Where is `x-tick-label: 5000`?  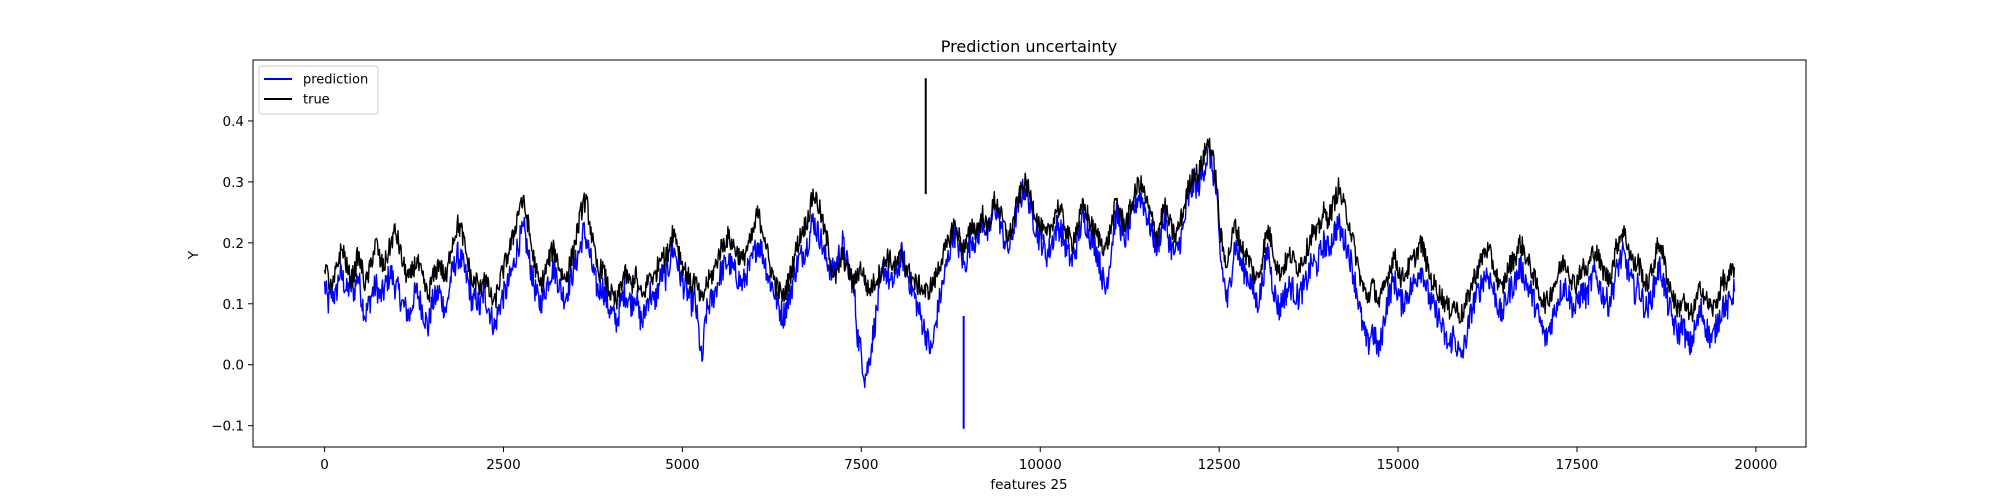 x-tick-label: 5000 is located at coordinates (682, 465).